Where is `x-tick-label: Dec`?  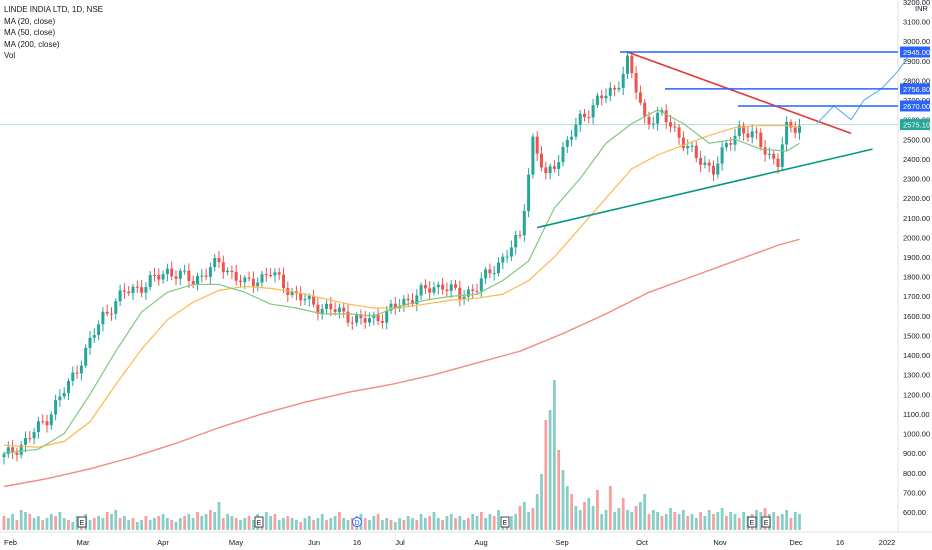
x-tick-label: Dec is located at coordinates (796, 542).